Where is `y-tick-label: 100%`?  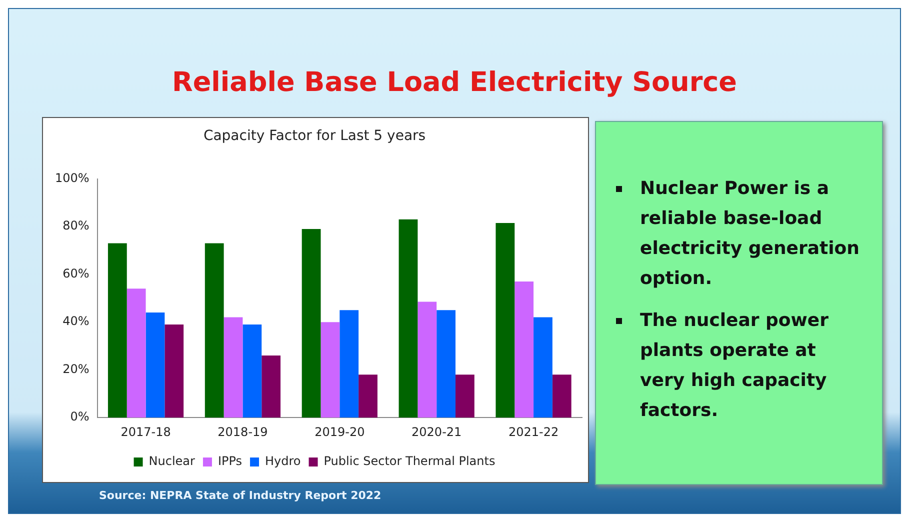 y-tick-label: 100% is located at coordinates (72, 177).